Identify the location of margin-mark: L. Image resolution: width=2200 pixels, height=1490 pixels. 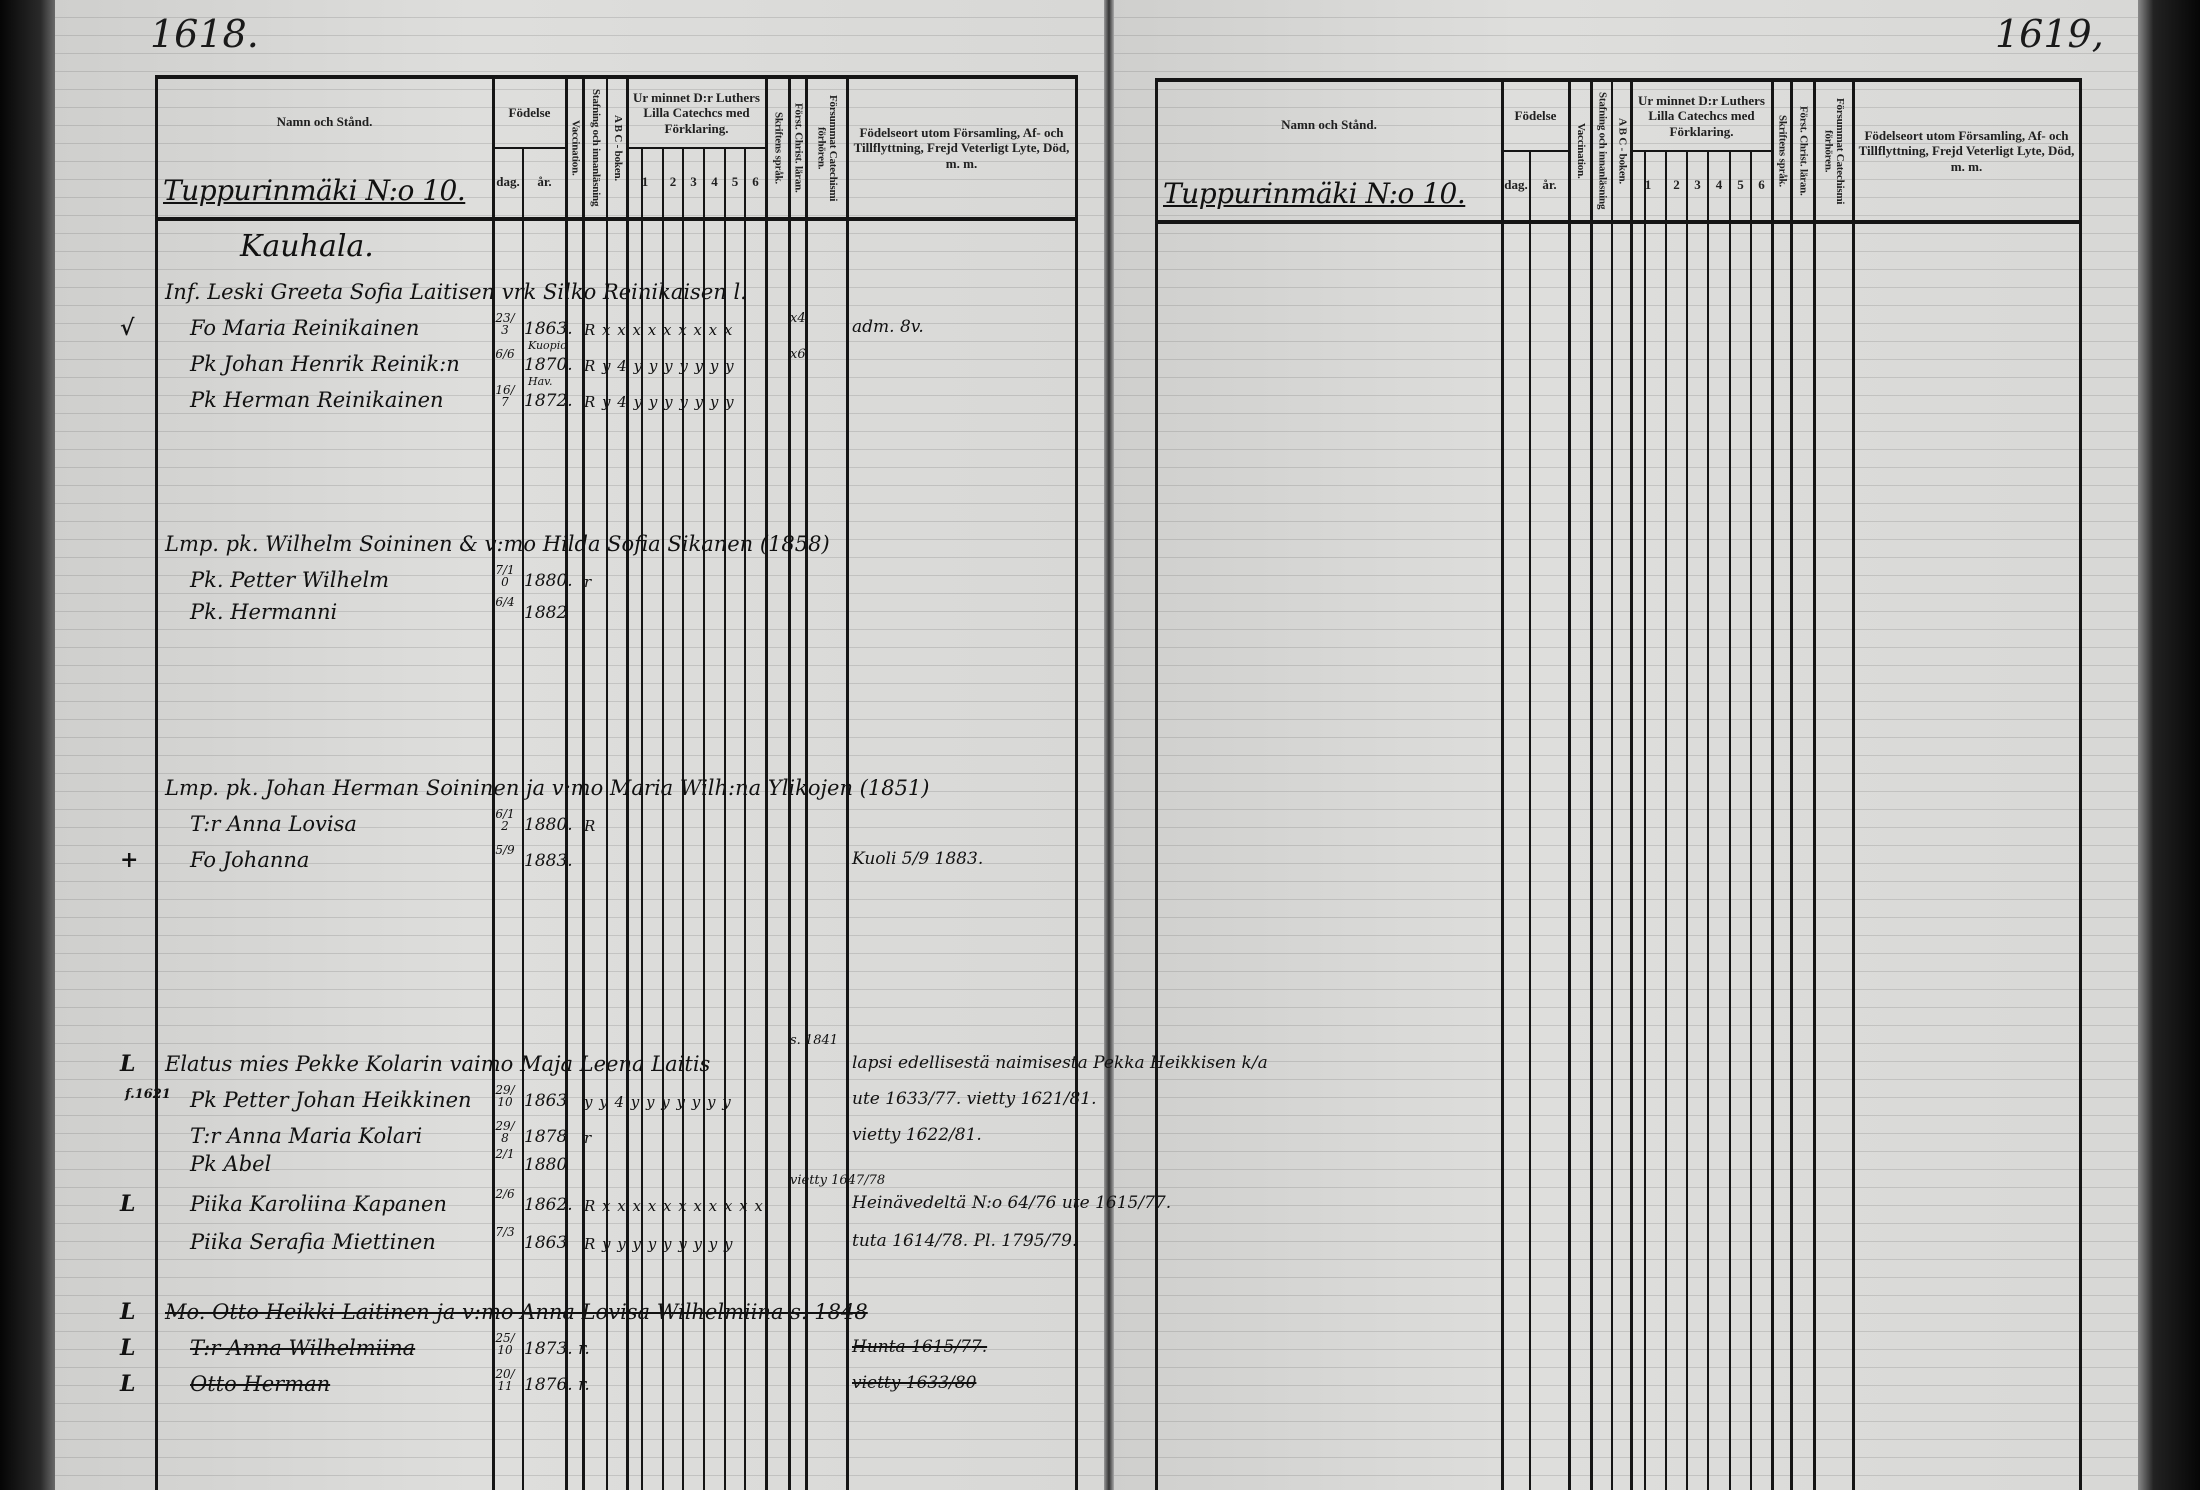
(128, 1312).